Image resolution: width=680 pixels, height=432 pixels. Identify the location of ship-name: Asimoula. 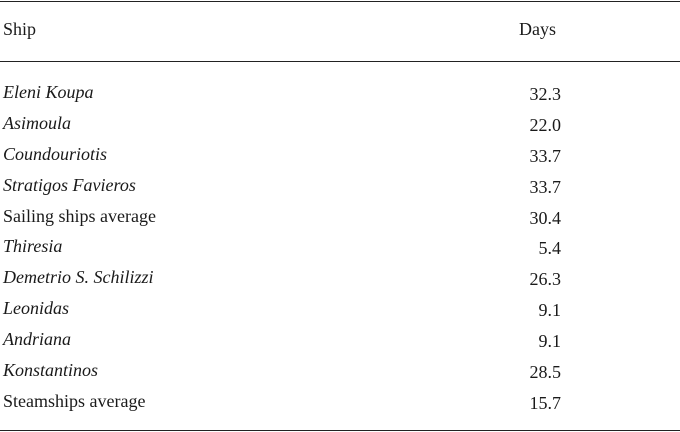
(37, 122).